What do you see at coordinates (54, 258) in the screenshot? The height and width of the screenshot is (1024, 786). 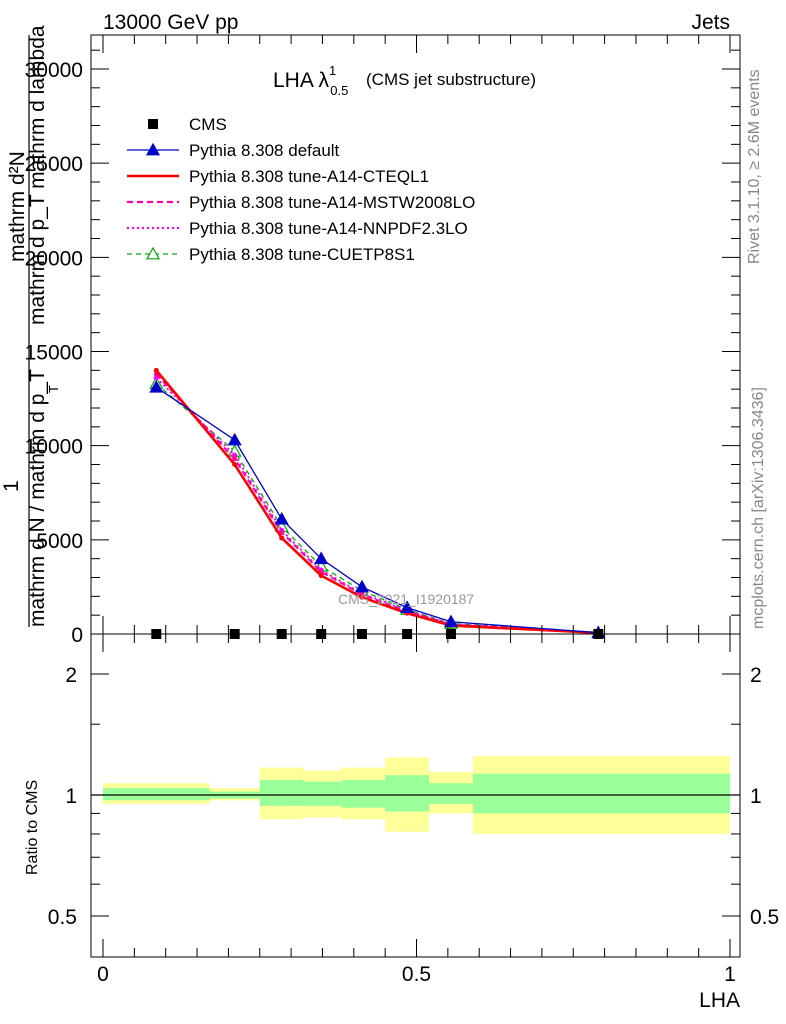 I see `y-tick-label: 20000` at bounding box center [54, 258].